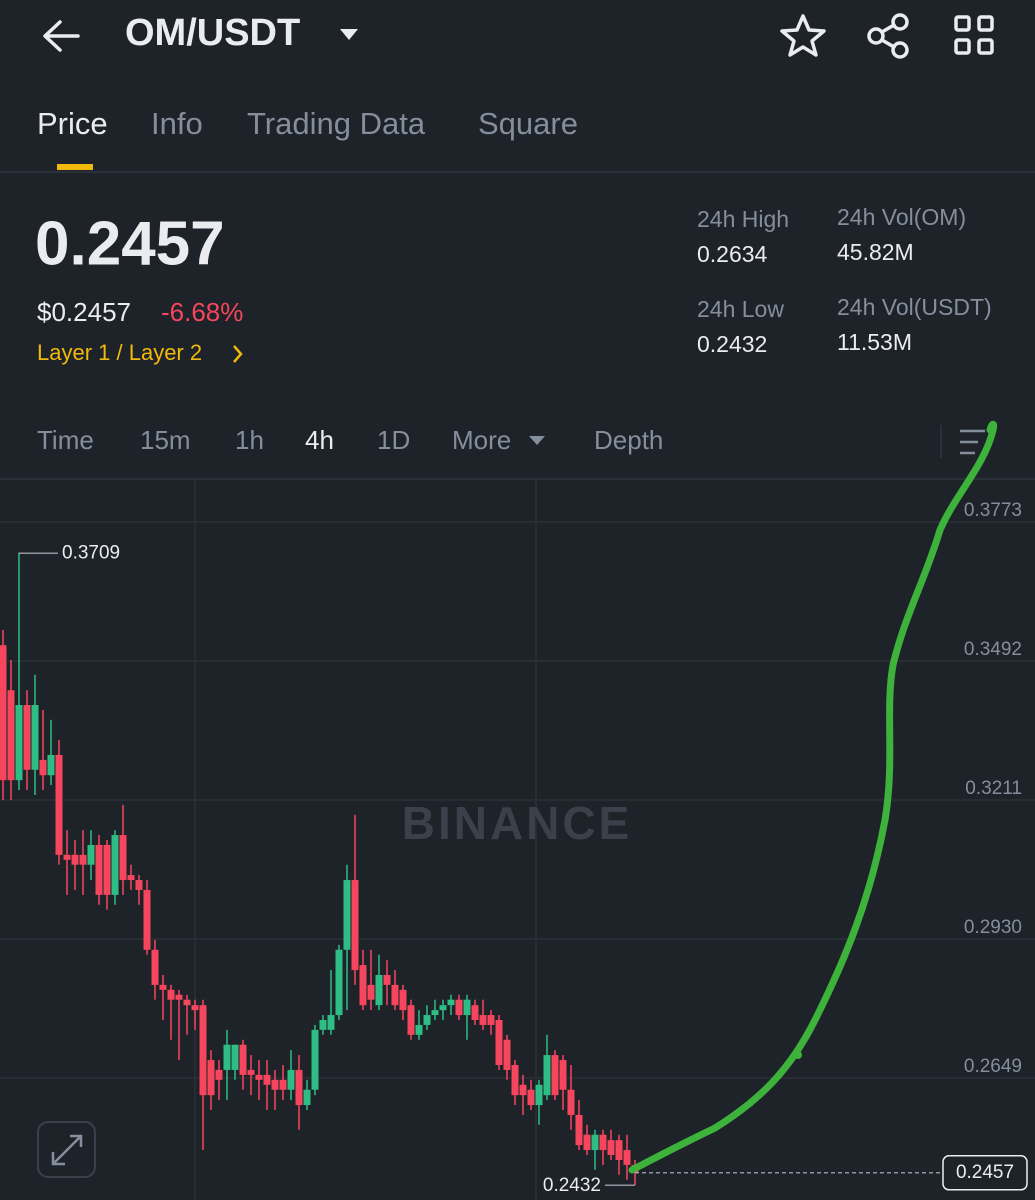 The image size is (1035, 1200). Describe the element at coordinates (914, 307) in the screenshot. I see `stat-label: 24h Vol(USDT)` at that location.